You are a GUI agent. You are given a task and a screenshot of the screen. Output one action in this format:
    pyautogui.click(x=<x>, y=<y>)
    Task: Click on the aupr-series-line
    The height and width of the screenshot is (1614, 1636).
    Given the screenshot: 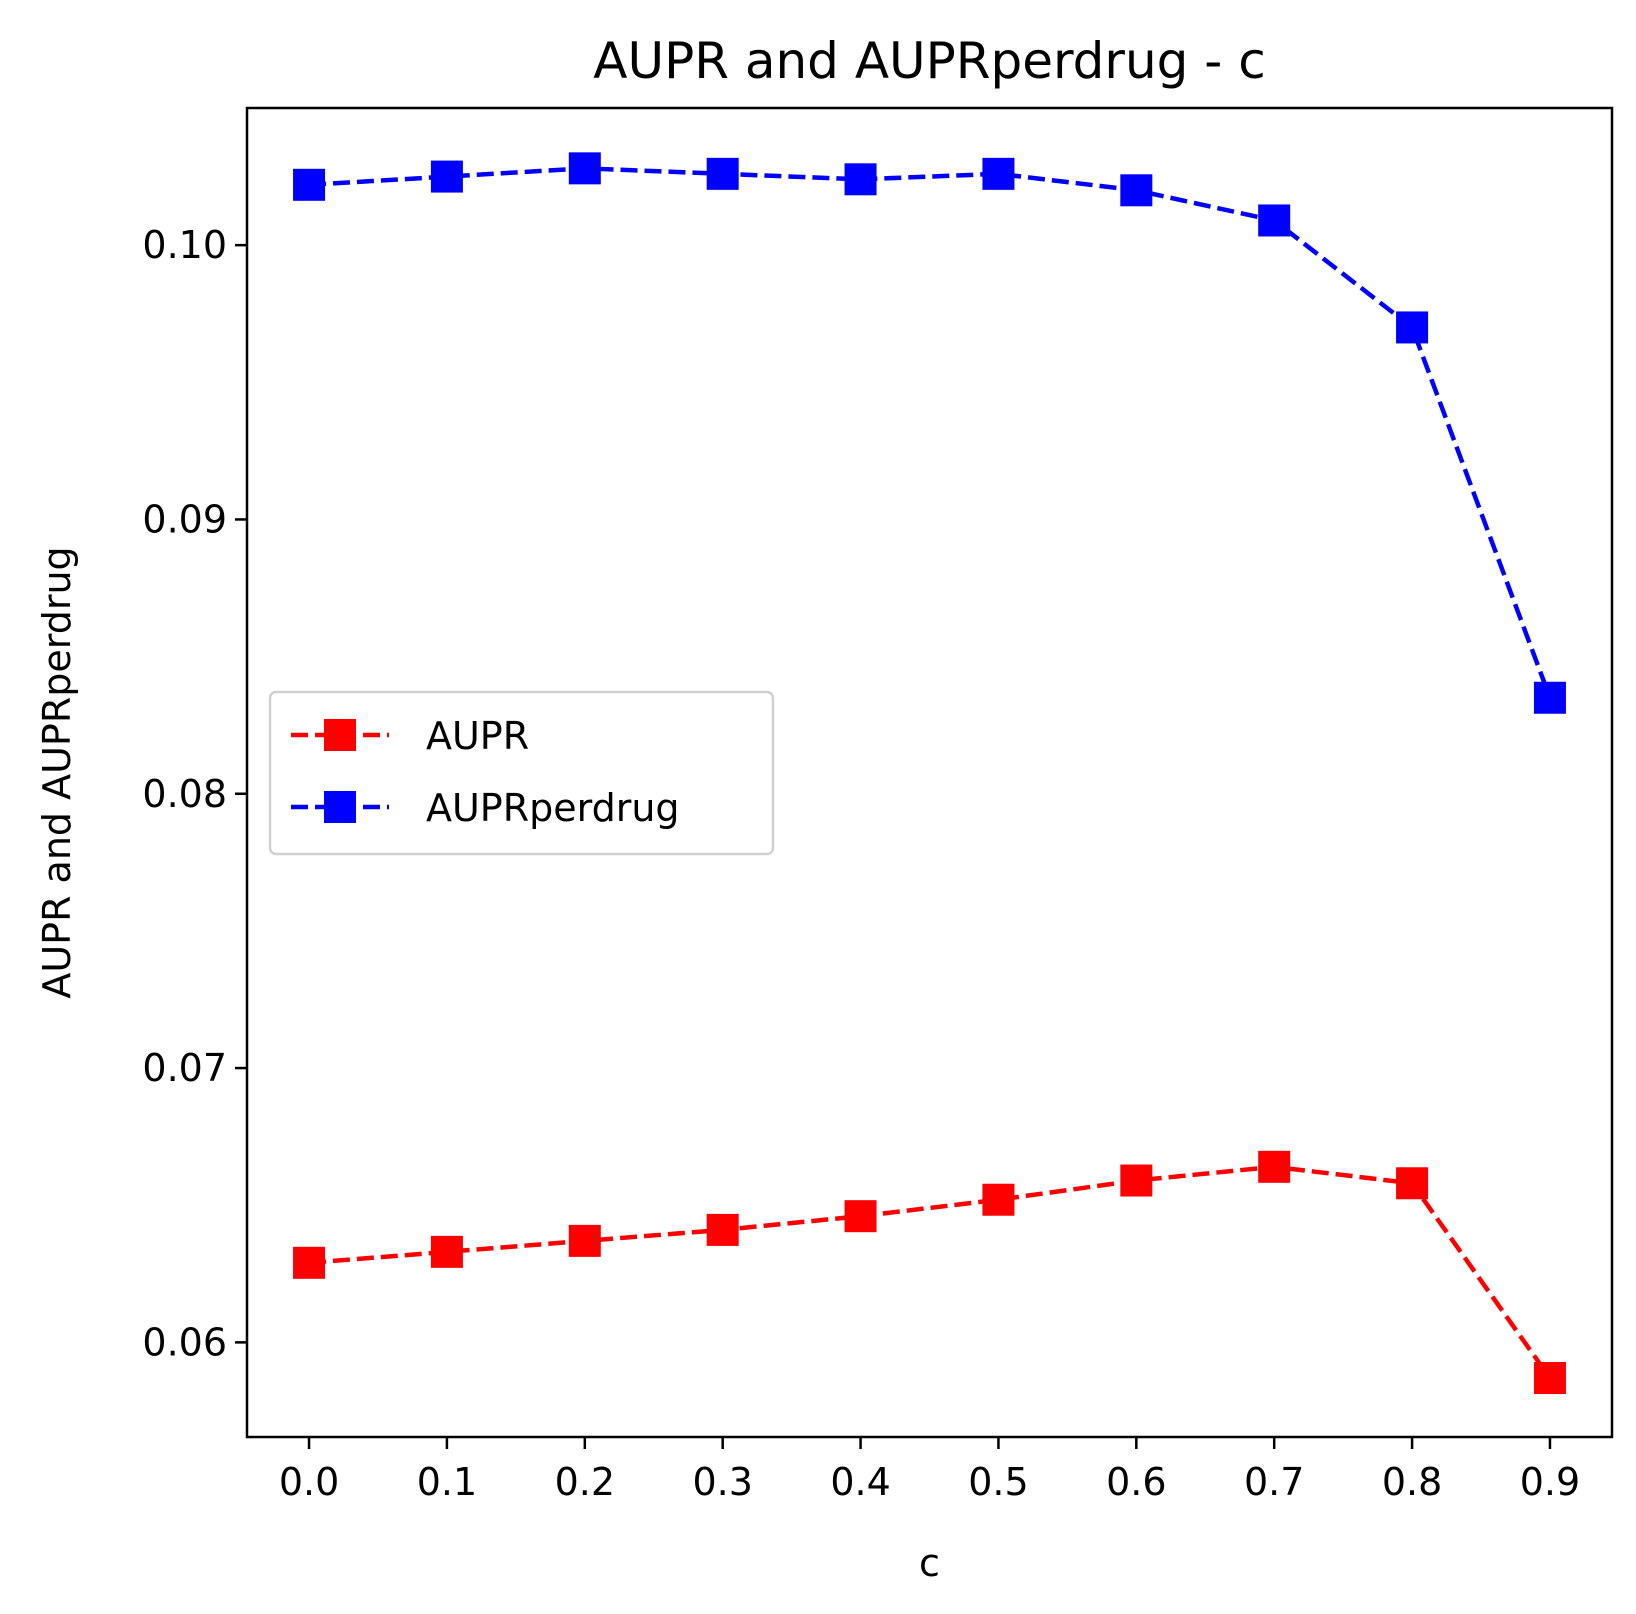 What is the action you would take?
    pyautogui.click(x=930, y=1272)
    